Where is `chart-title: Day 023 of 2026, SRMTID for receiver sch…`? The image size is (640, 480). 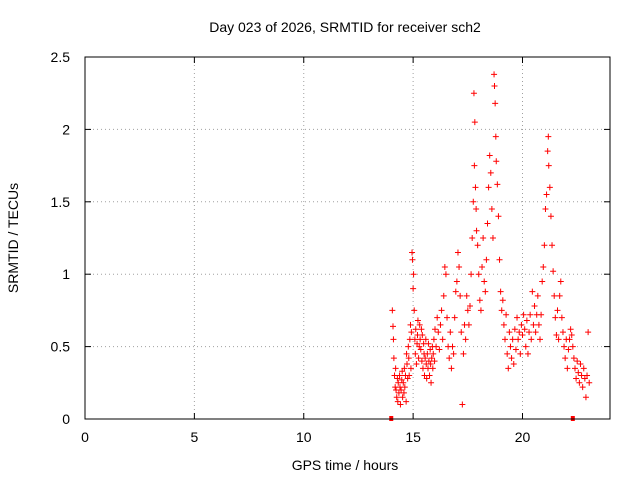
chart-title: Day 023 of 2026, SRMTID for receiver sch… is located at coordinates (345, 27).